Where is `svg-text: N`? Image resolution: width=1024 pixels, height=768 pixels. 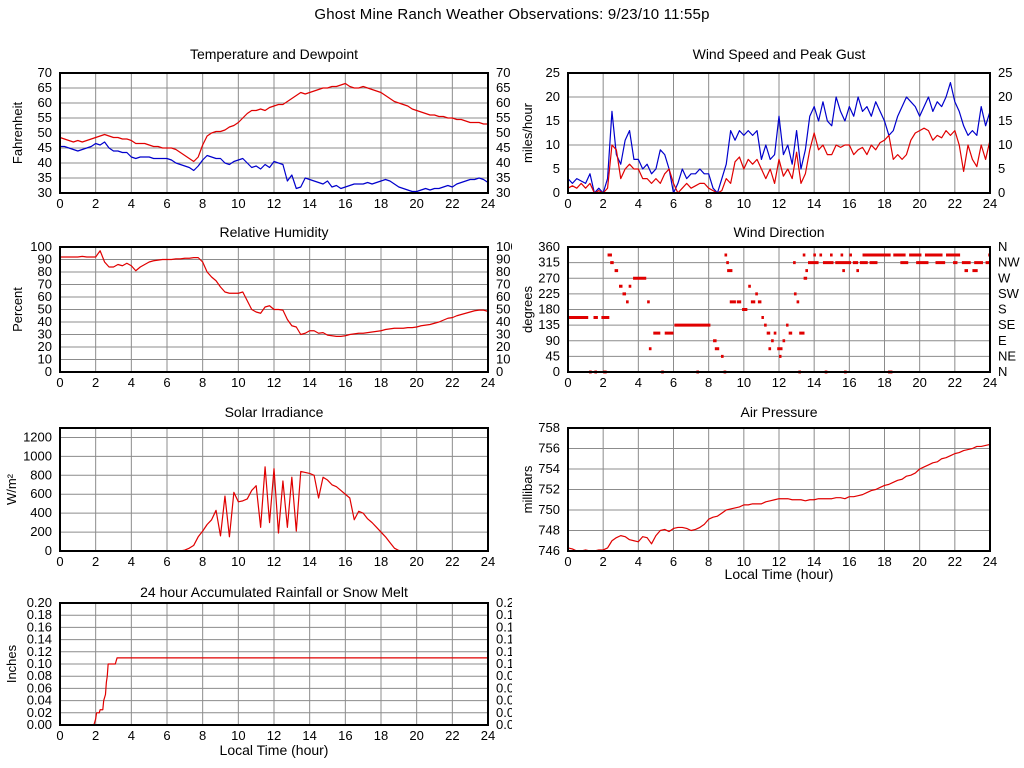
svg-text: N is located at coordinates (1002, 371).